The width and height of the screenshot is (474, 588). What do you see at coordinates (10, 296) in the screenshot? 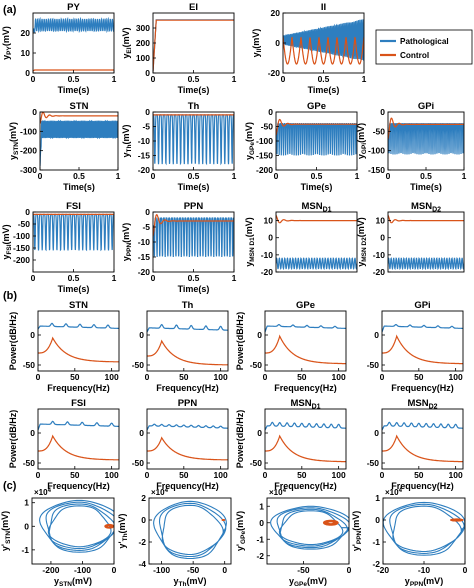
I see `panel-label-b: (b)` at bounding box center [10, 296].